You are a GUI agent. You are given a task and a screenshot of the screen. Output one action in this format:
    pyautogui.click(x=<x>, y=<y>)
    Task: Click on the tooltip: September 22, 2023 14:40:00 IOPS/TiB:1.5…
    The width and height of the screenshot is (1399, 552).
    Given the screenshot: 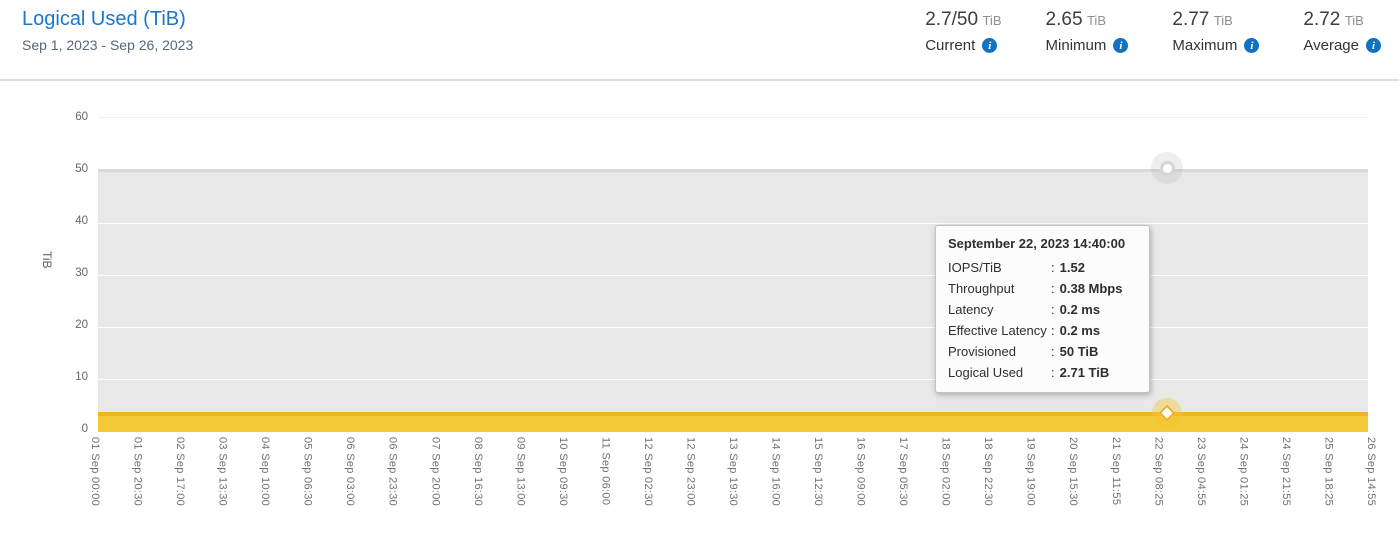 What is the action you would take?
    pyautogui.click(x=1042, y=309)
    